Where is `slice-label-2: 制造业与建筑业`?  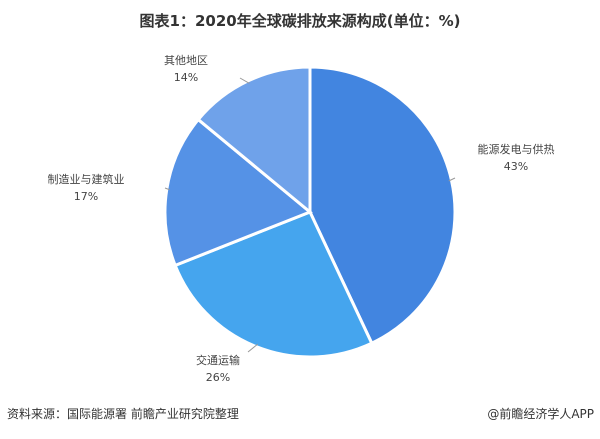 slice-label-2: 制造业与建筑业 is located at coordinates (86, 179).